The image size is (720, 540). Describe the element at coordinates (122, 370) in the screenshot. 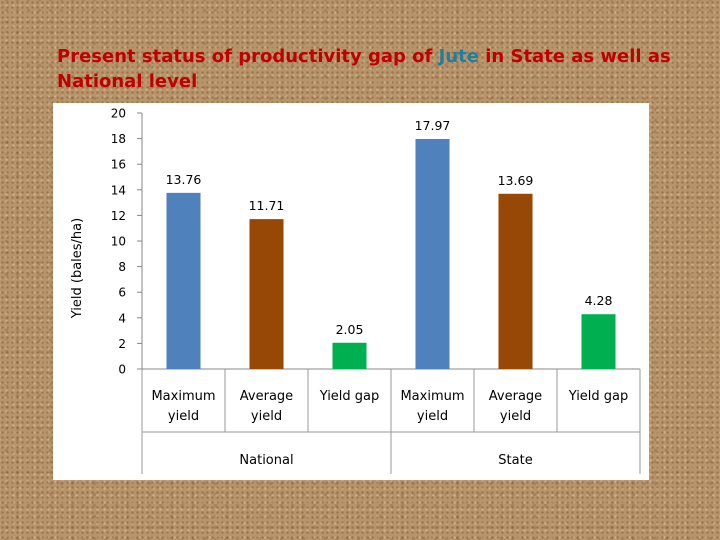

I see `y-tick-label: 0` at that location.